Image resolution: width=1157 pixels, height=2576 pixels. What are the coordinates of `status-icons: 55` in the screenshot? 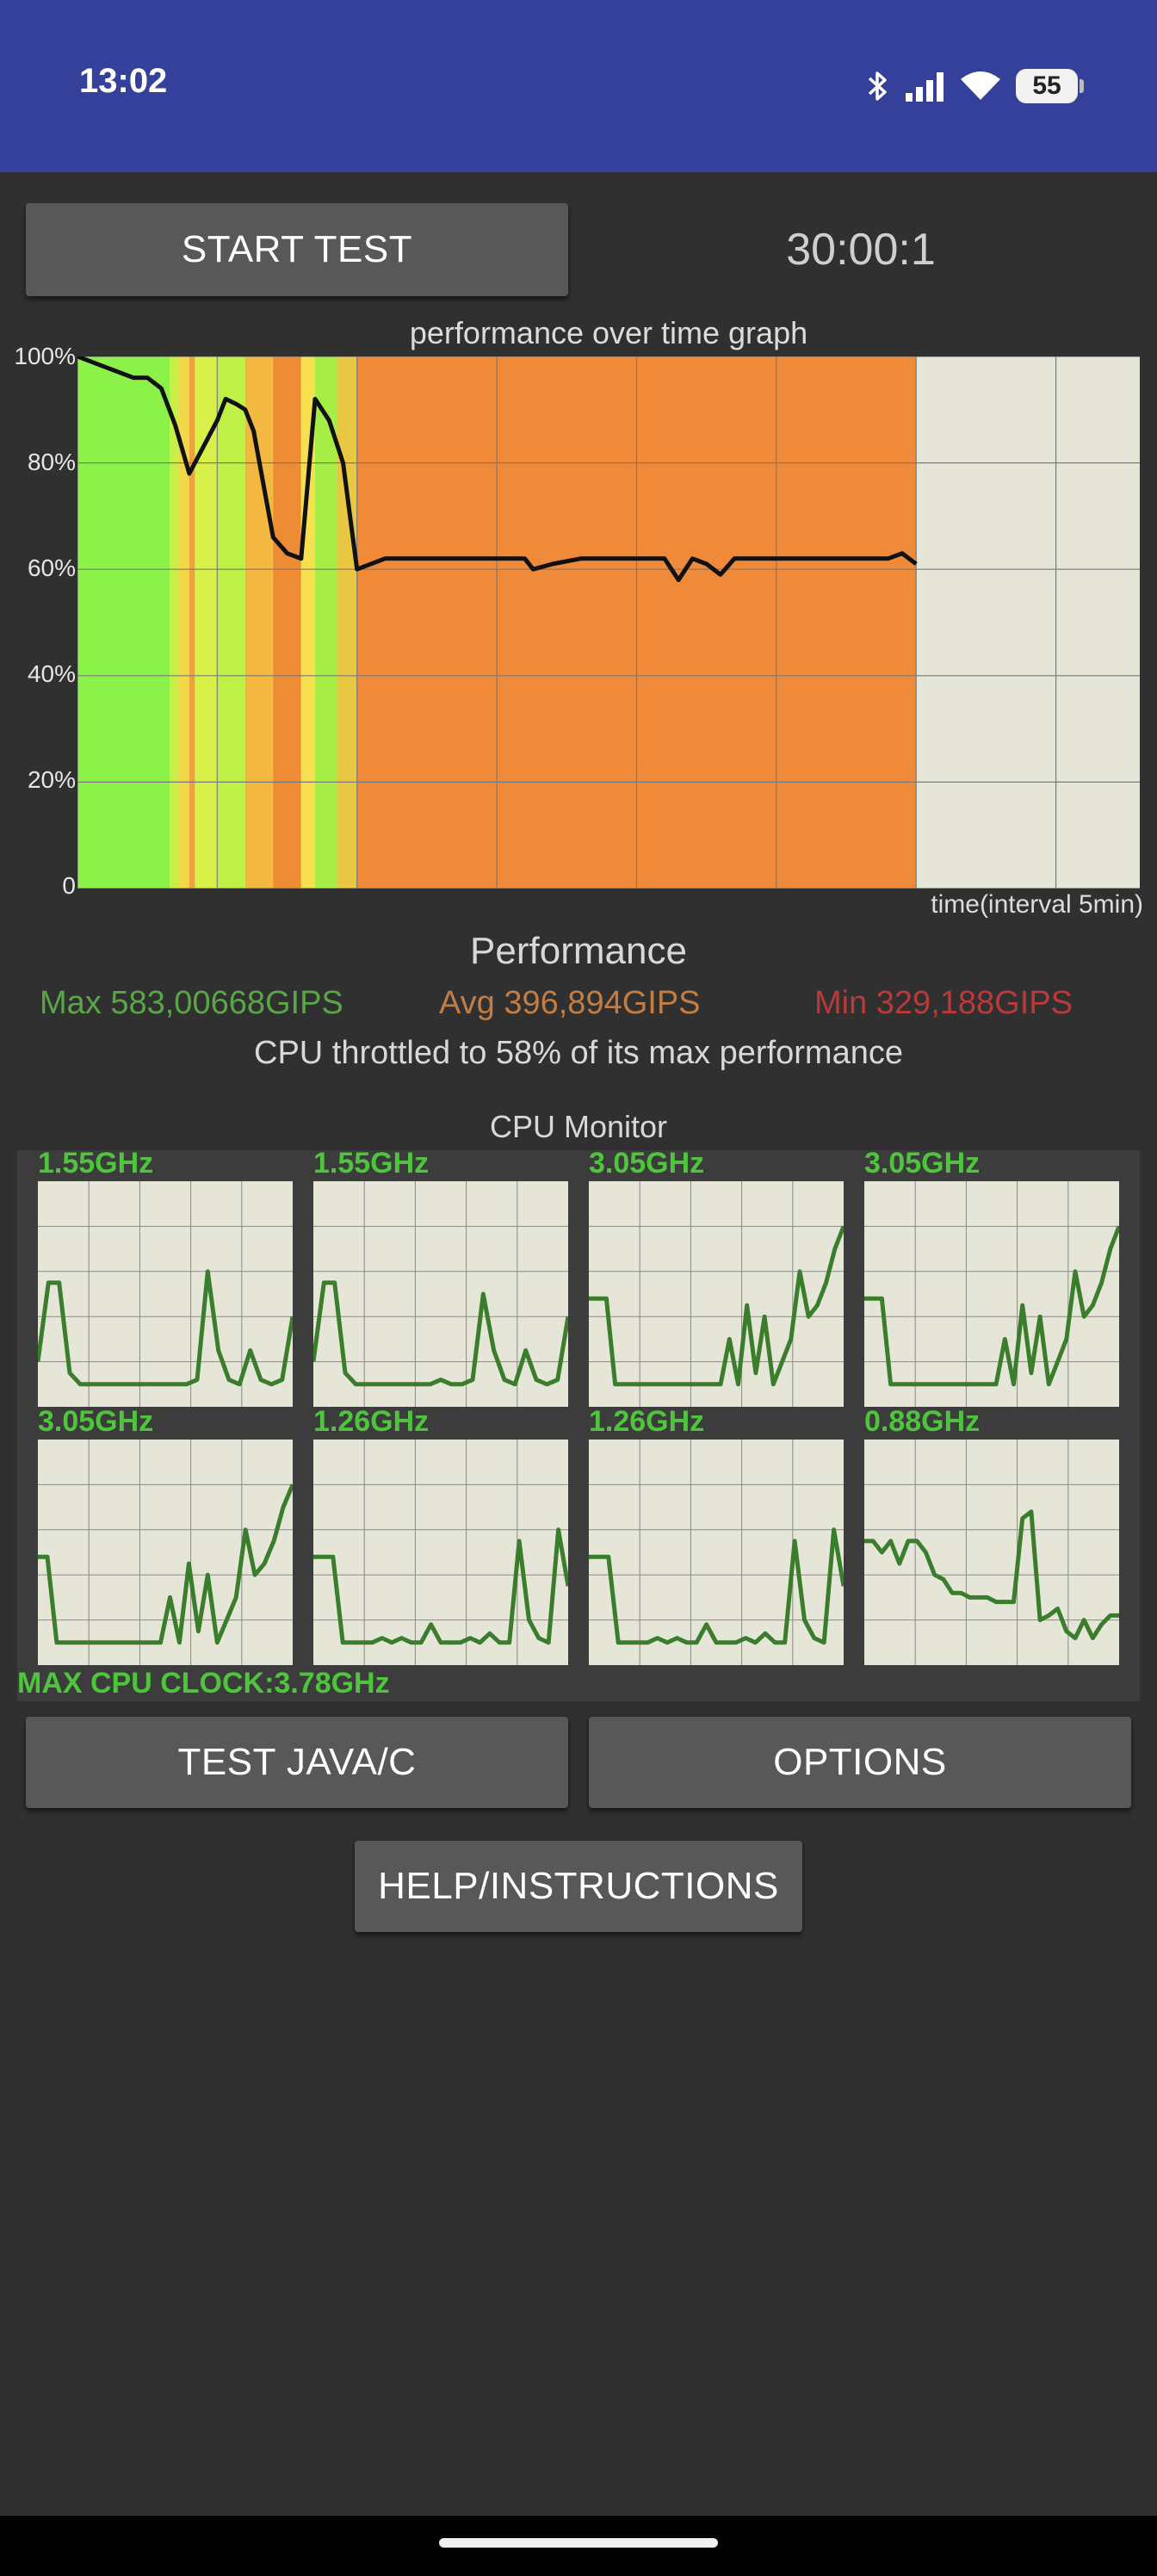 It's located at (975, 86).